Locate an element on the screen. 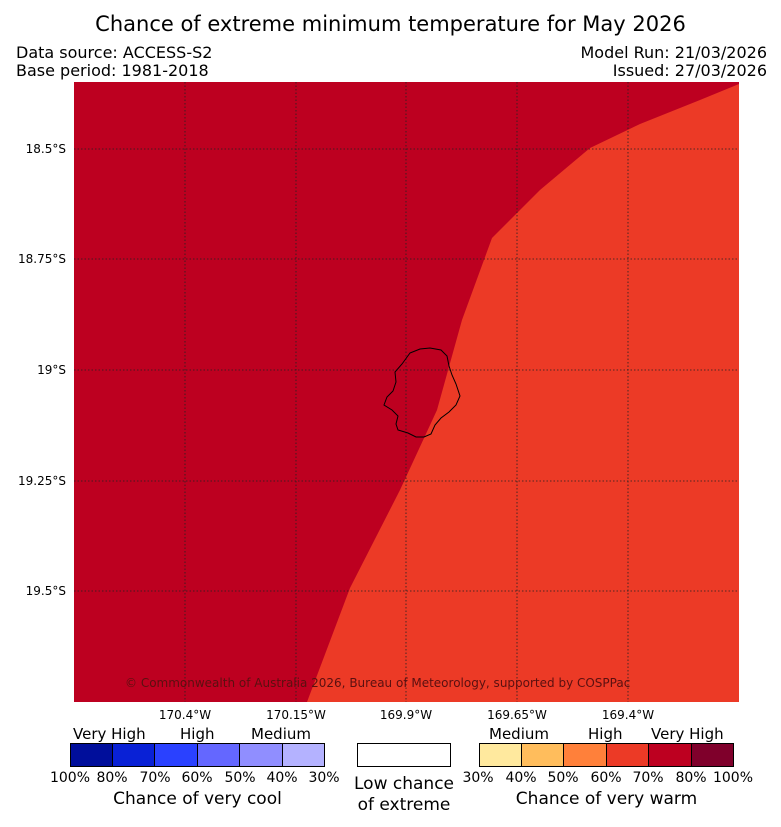 The height and width of the screenshot is (827, 781). warm-tick-30: 30% is located at coordinates (478, 778).